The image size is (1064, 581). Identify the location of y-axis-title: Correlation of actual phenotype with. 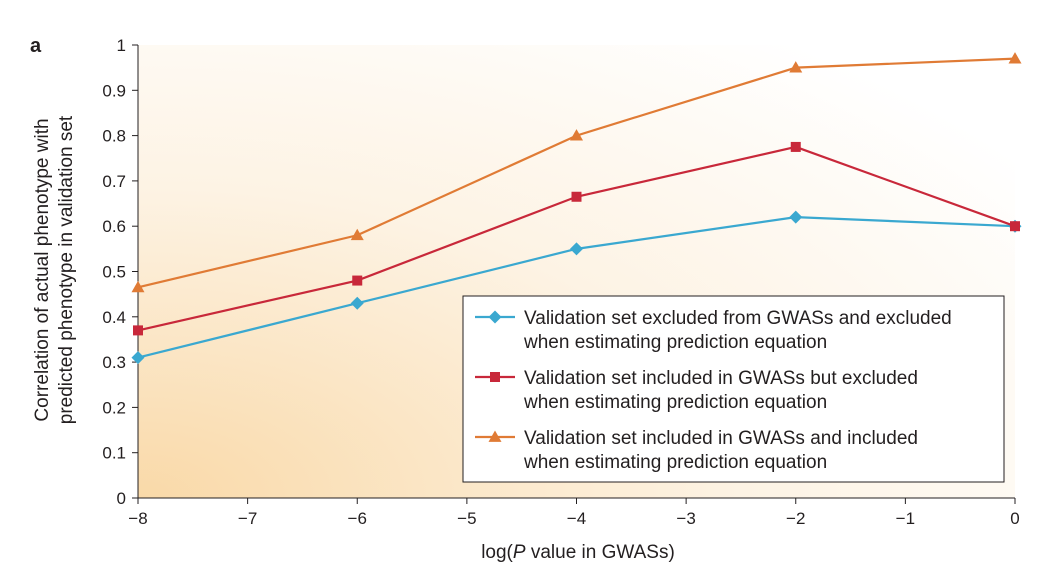
(42, 269).